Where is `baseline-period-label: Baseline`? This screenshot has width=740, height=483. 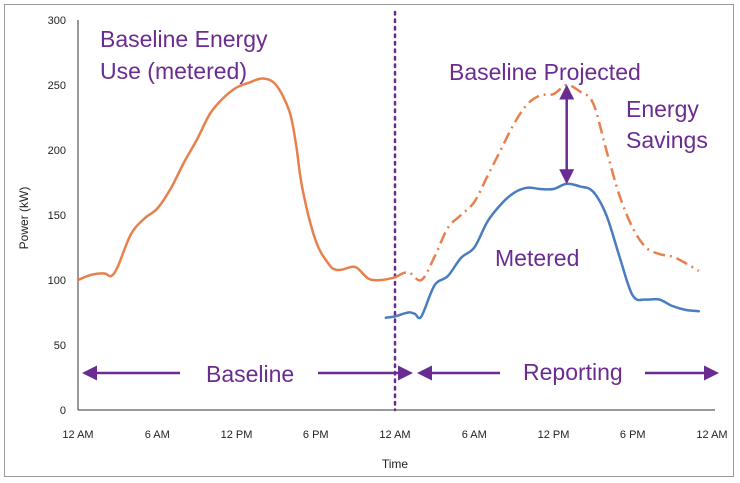
baseline-period-label: Baseline is located at coordinates (250, 374).